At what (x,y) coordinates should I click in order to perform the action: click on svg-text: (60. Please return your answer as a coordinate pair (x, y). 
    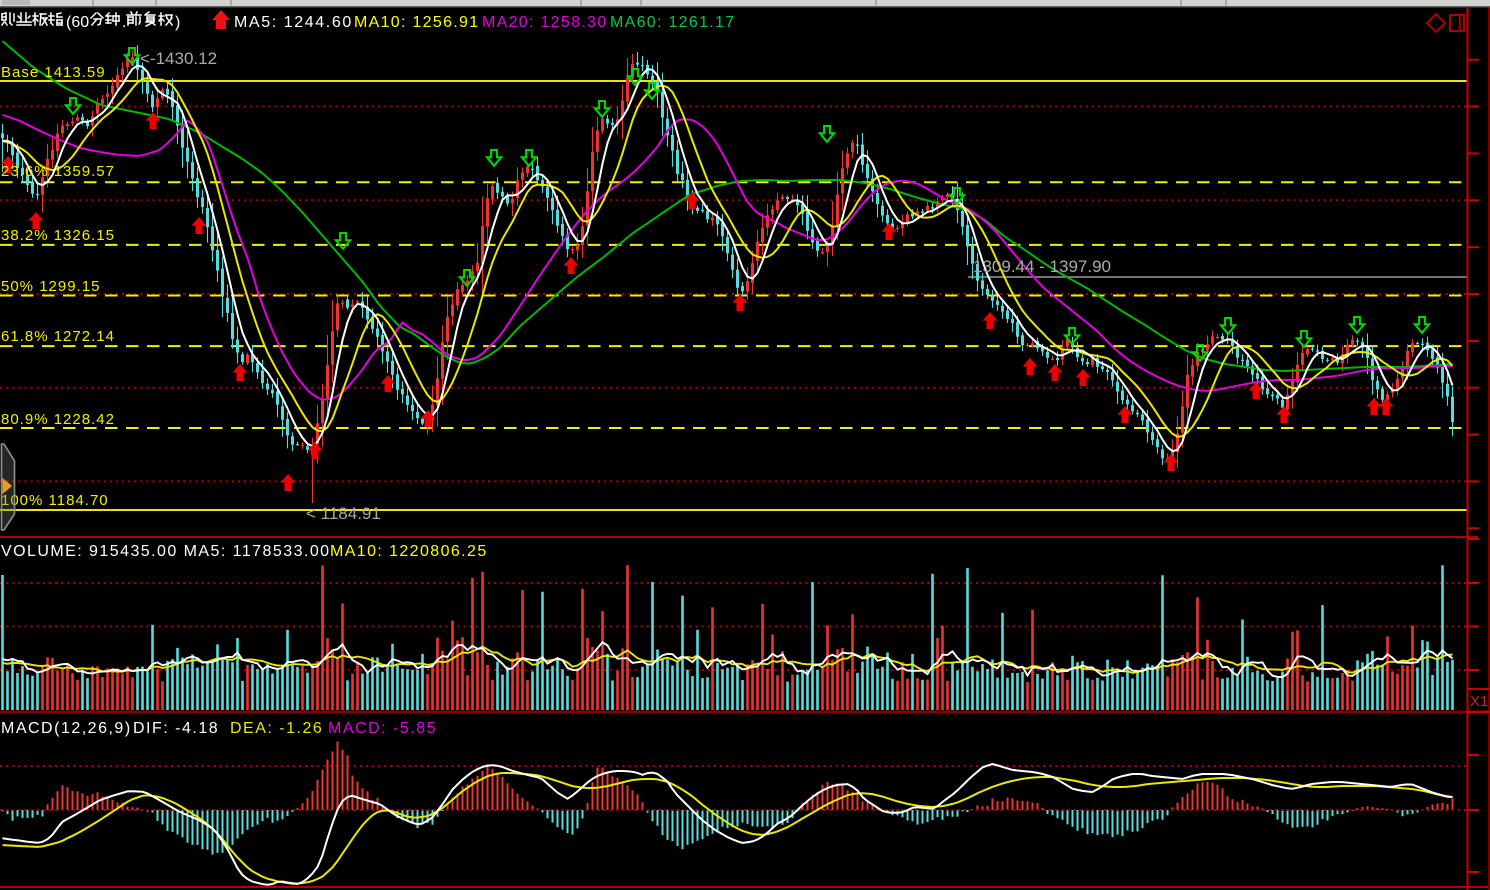
    Looking at the image, I should click on (77, 22).